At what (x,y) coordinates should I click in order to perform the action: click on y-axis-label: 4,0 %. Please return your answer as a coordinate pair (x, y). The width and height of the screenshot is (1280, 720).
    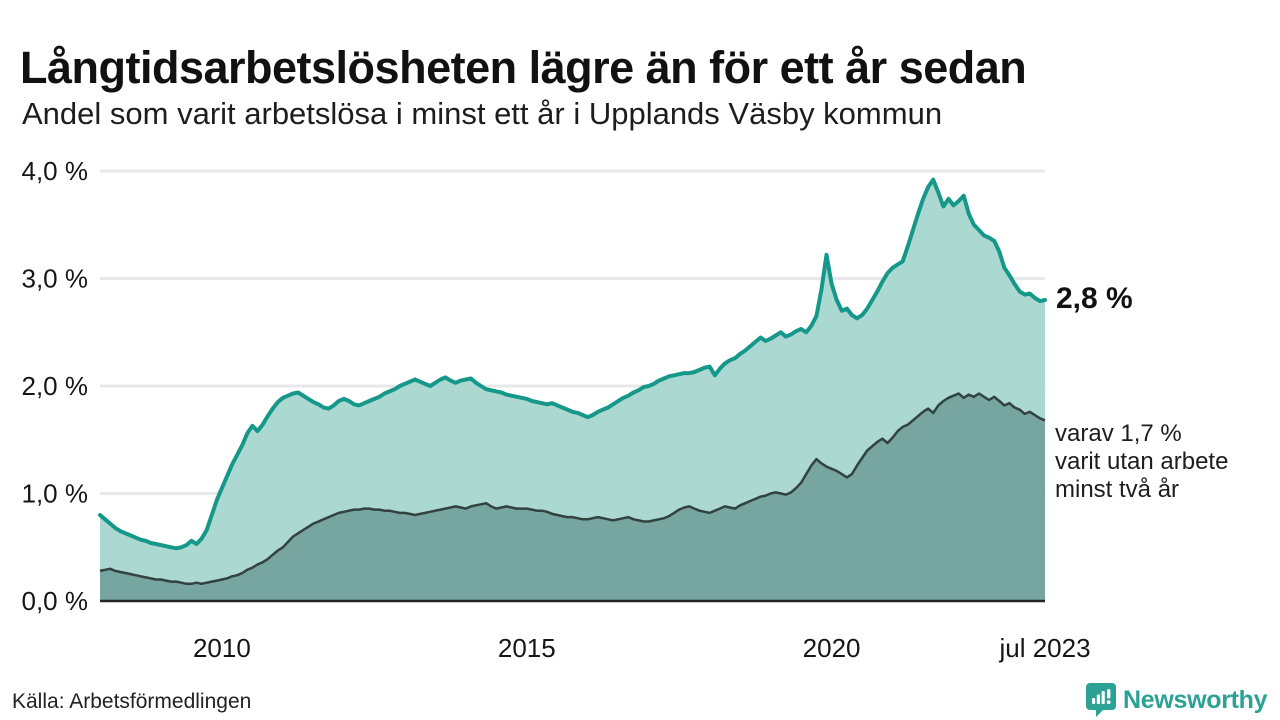
    Looking at the image, I should click on (55, 171).